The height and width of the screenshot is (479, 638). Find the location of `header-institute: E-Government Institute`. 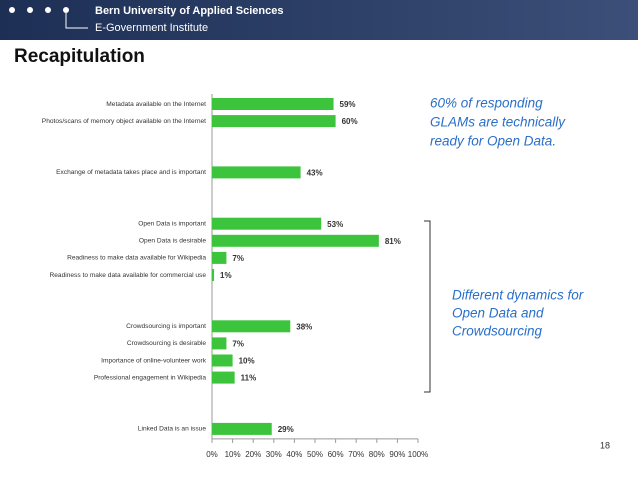

header-institute: E-Government Institute is located at coordinates (151, 28).